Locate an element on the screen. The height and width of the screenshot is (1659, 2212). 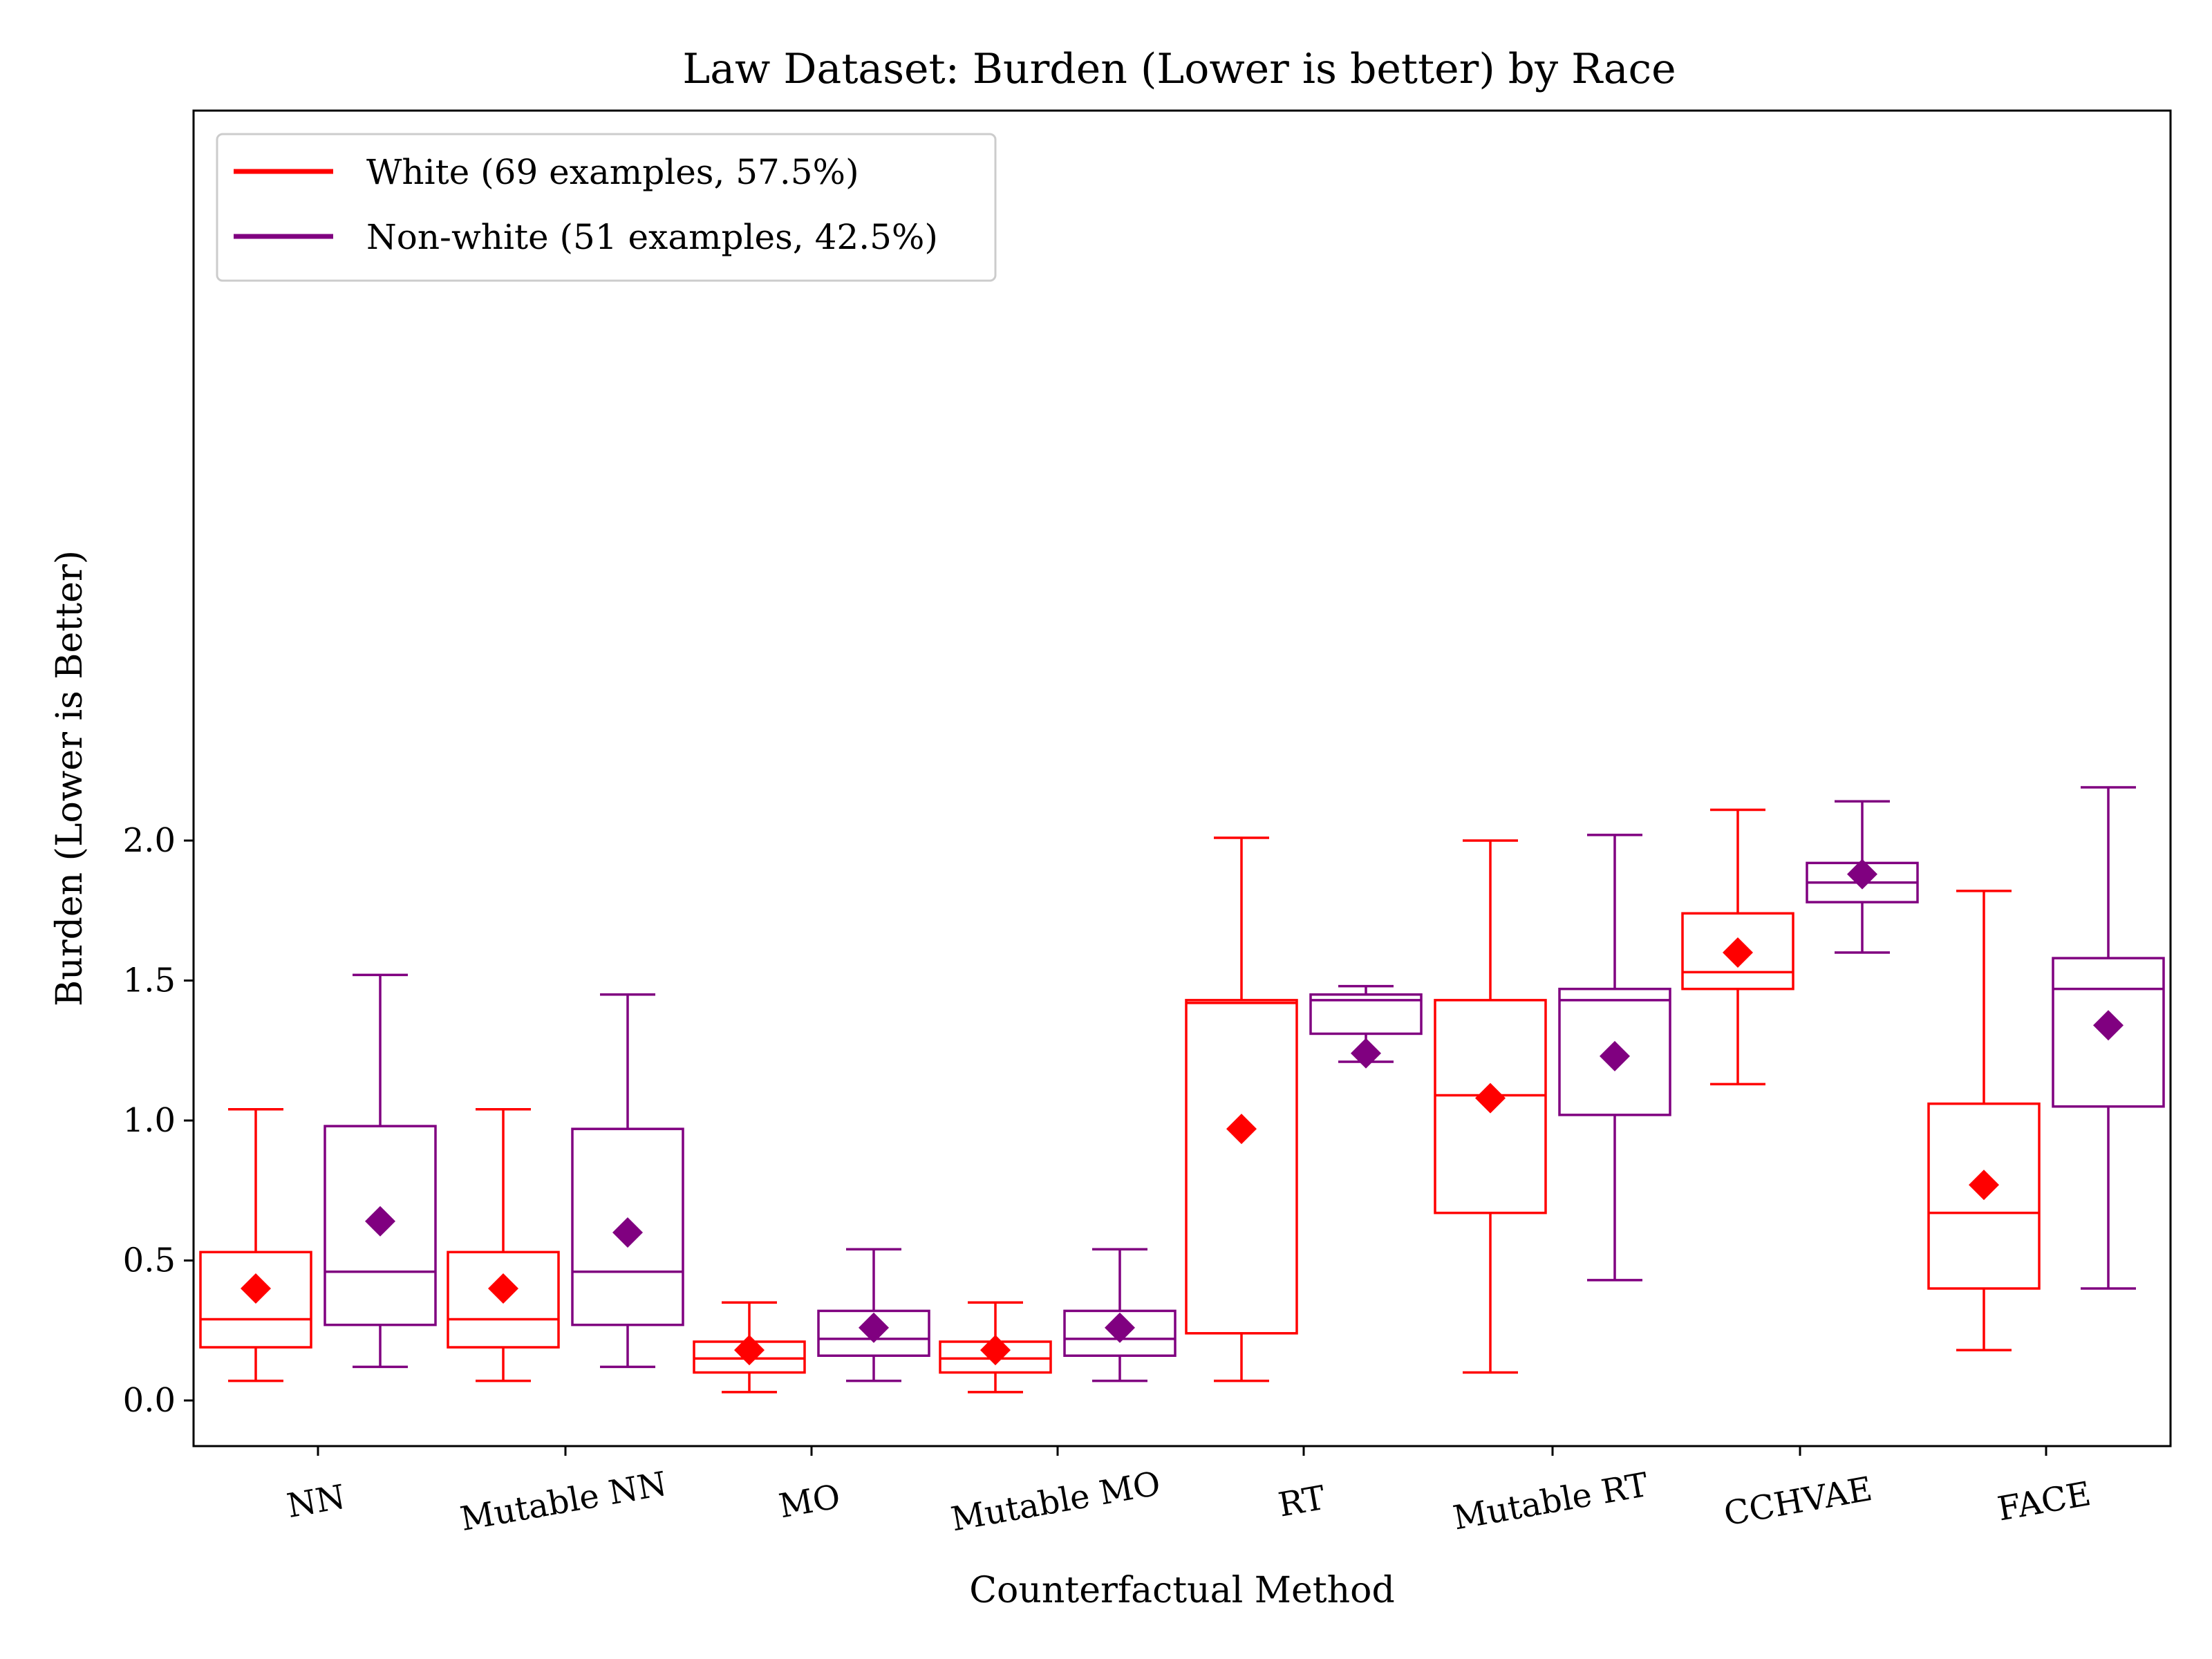
legend-frame is located at coordinates (606, 208).